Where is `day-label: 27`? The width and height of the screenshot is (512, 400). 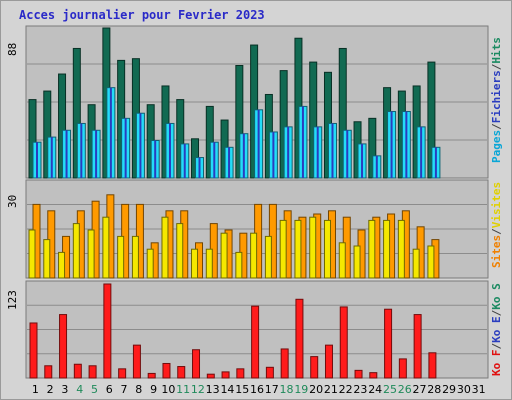 day-label: 27 is located at coordinates (420, 389).